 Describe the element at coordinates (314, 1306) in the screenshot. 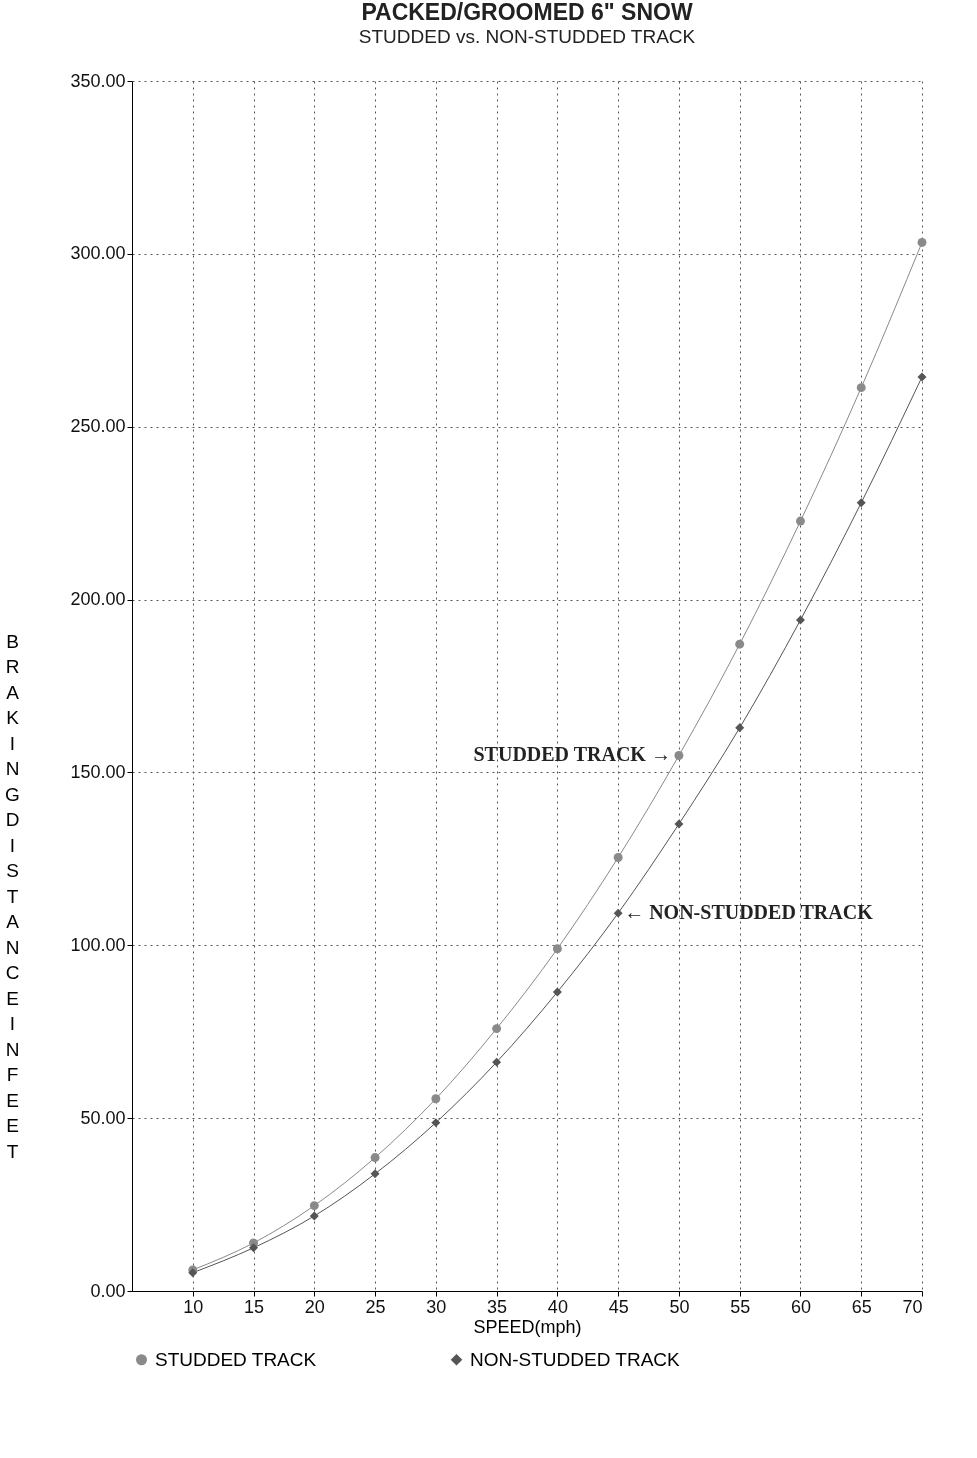

I see `x-tick-label: 20` at that location.